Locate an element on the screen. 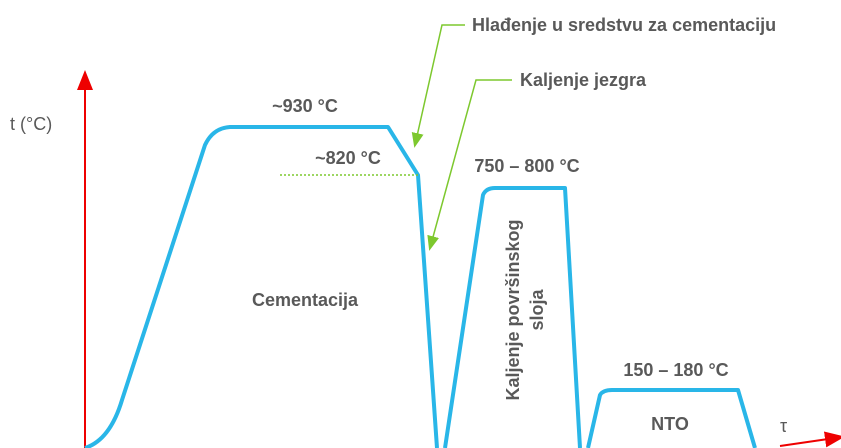 The width and height of the screenshot is (841, 448). callout-label: Hlađenje u sredstvu za cementaciju is located at coordinates (624, 25).